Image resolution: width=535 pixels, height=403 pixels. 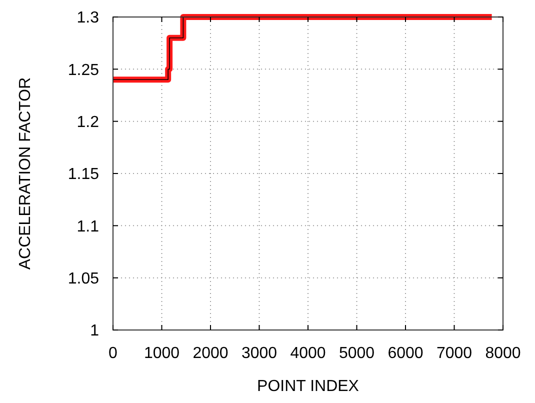 What do you see at coordinates (25, 173) in the screenshot?
I see `y-axis-title: ACCELERATION FACTOR` at bounding box center [25, 173].